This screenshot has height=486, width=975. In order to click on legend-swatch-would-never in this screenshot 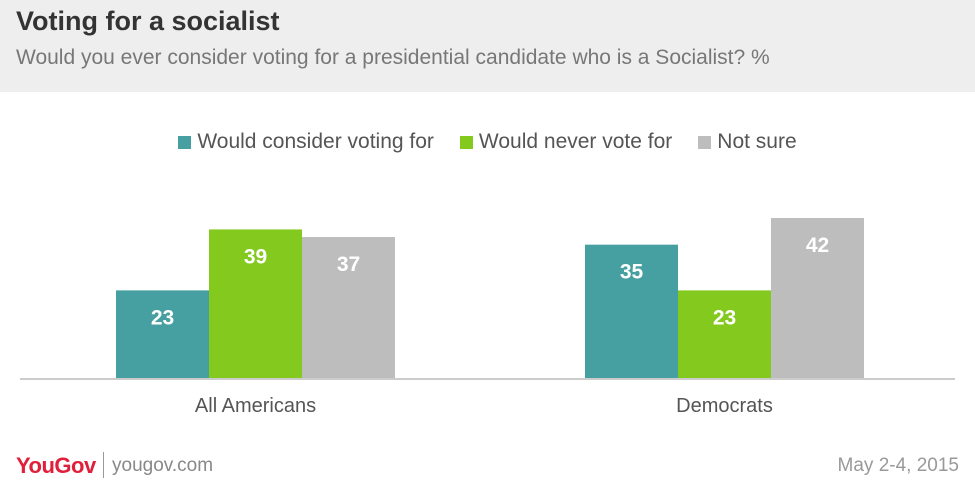, I will do `click(466, 142)`.